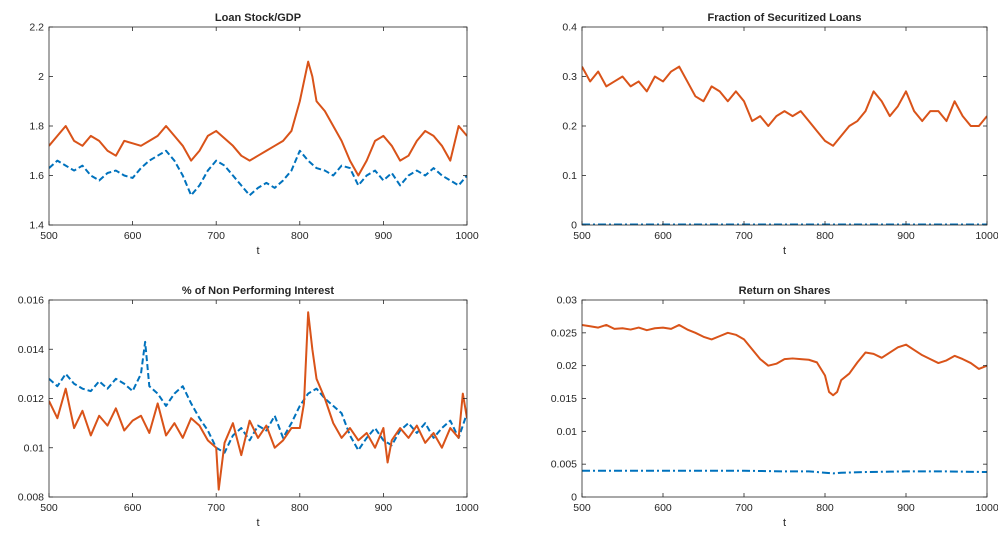 The image size is (998, 534). Describe the element at coordinates (258, 291) in the screenshot. I see `chart-title: % of Non Performing Interest` at that location.